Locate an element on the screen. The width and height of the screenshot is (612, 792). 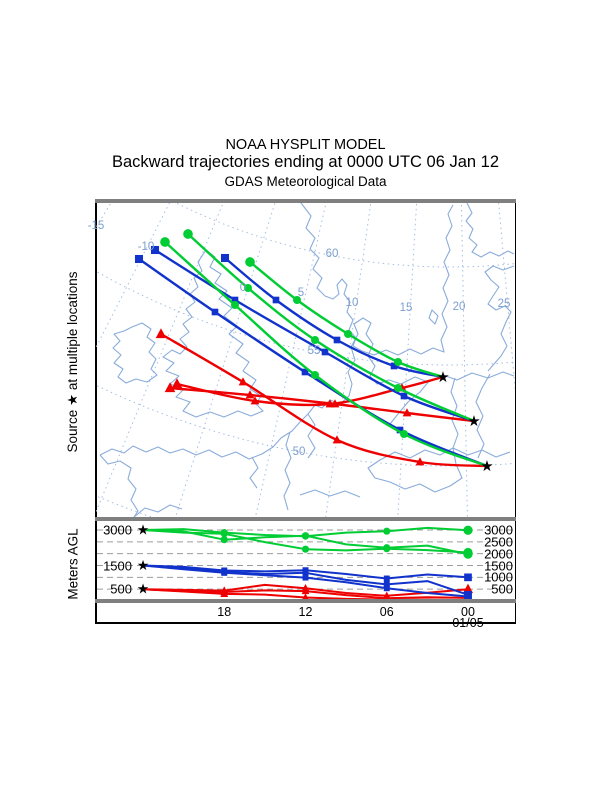
graticule-label-55: 55 is located at coordinates (314, 351).